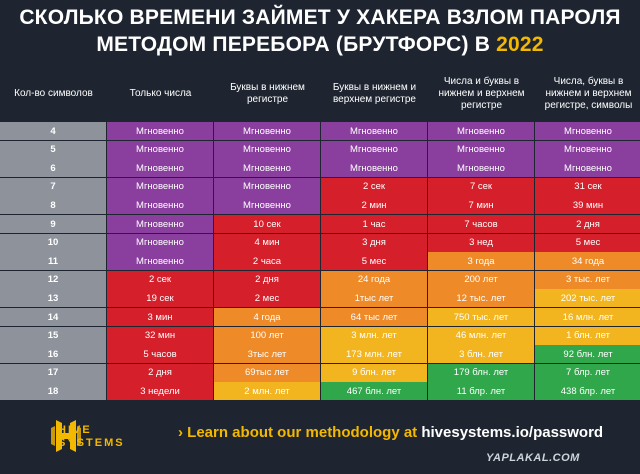  I want to click on char-count-cell: 6, so click(53, 168).